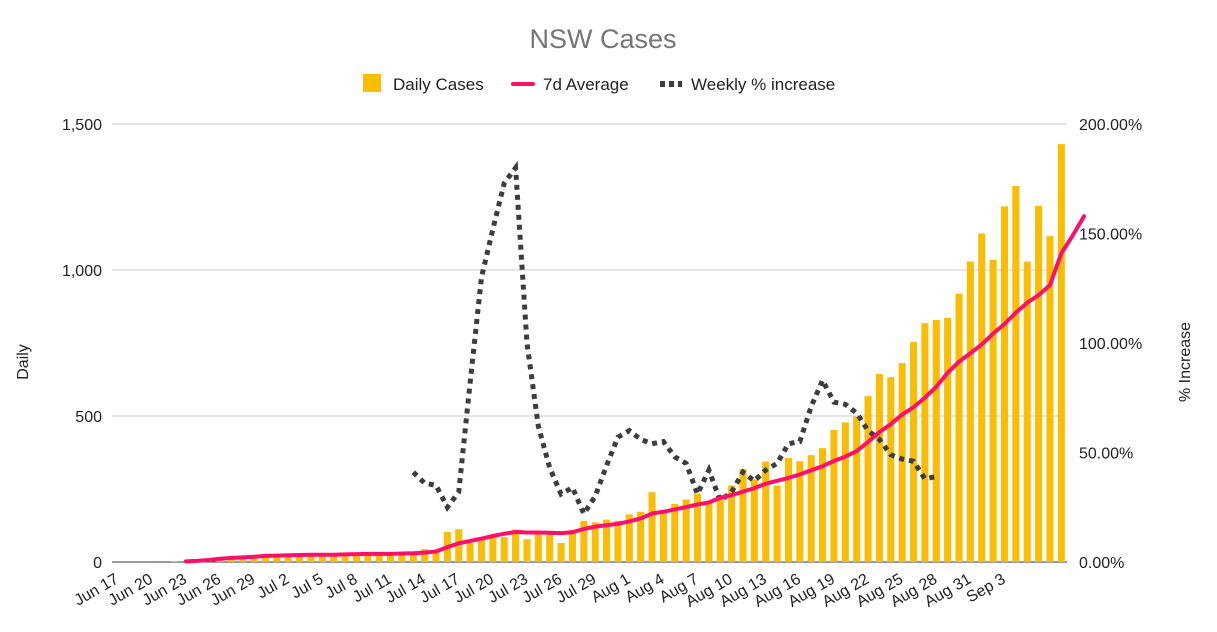 The image size is (1217, 632). I want to click on y-tick-label: 1,500, so click(82, 125).